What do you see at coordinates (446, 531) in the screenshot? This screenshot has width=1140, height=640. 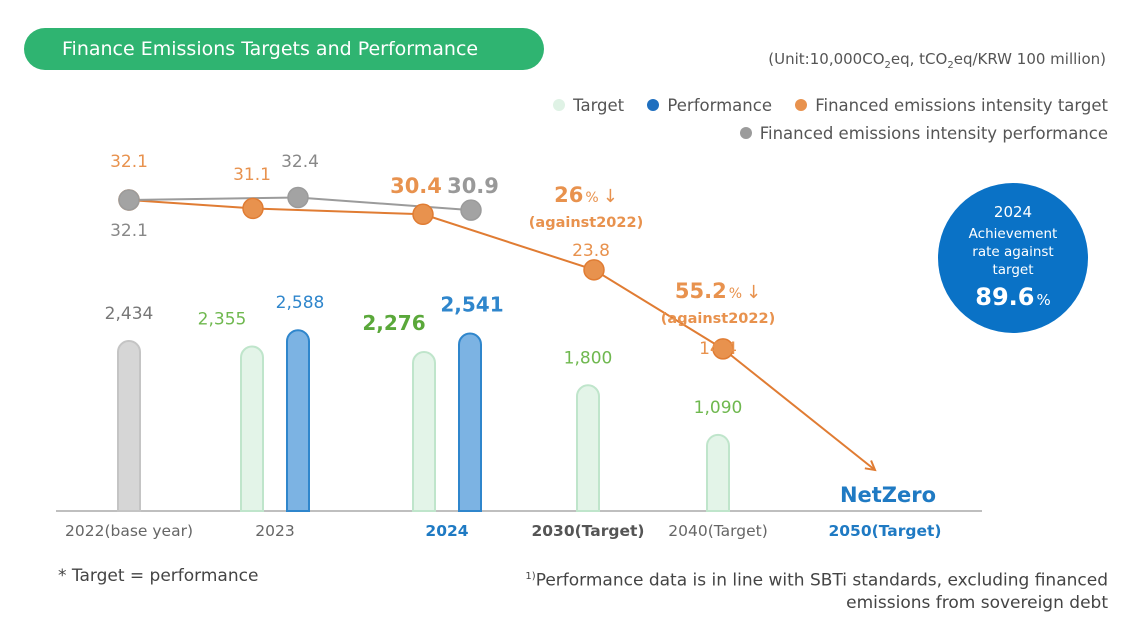 I see `x-tick-label: 2024` at bounding box center [446, 531].